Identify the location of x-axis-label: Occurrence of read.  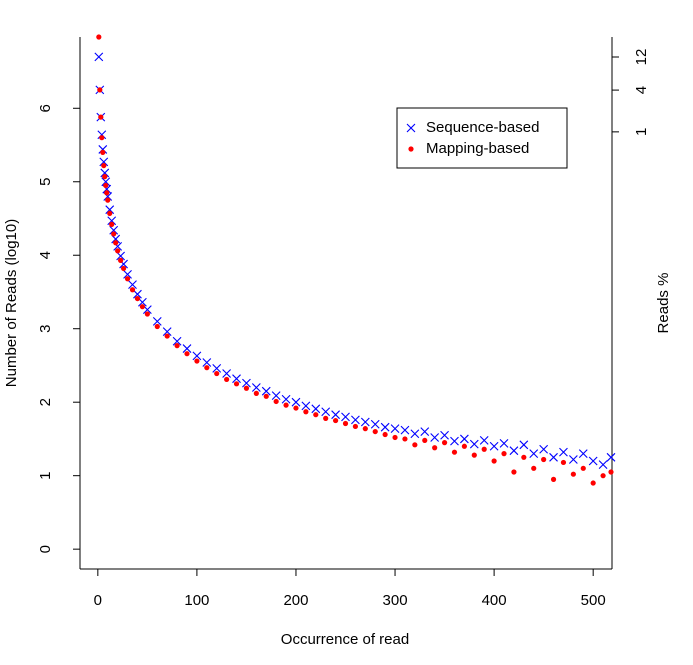
(345, 639).